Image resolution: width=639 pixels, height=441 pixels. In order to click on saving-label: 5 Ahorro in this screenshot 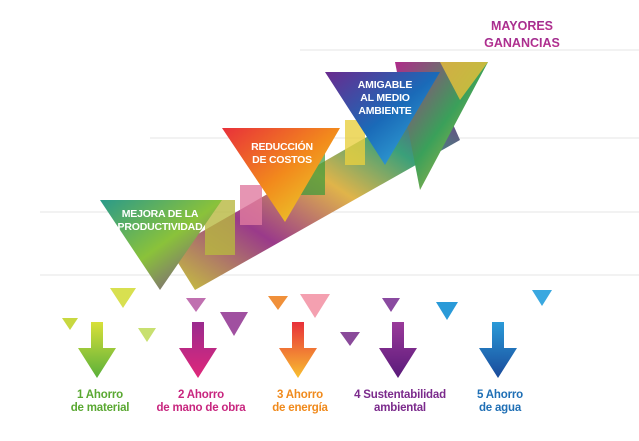, I will do `click(500, 395)`.